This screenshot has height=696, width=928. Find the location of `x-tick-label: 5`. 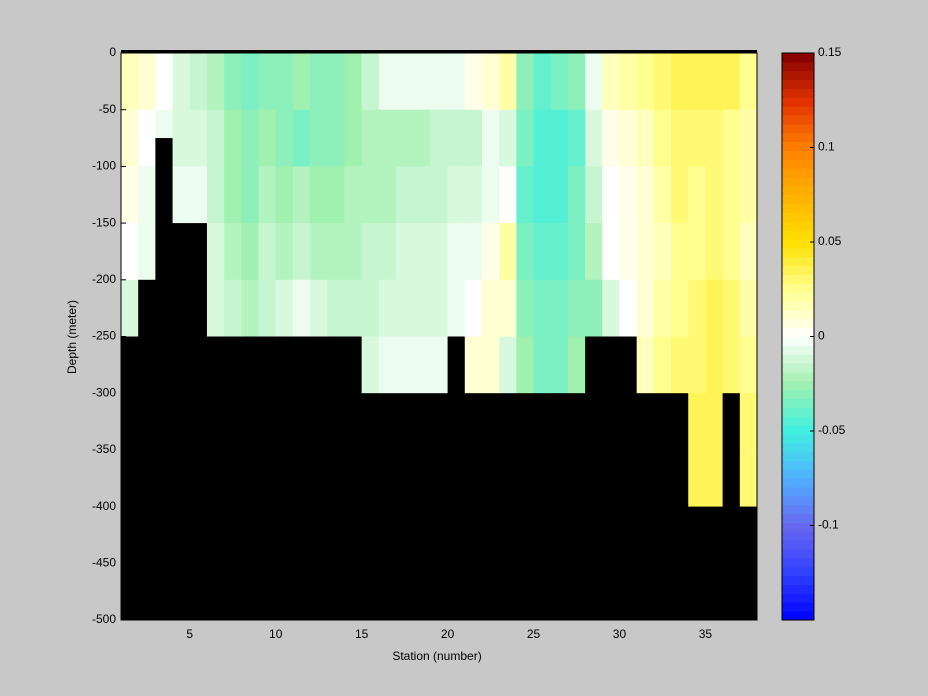

x-tick-label: 5 is located at coordinates (189, 634).